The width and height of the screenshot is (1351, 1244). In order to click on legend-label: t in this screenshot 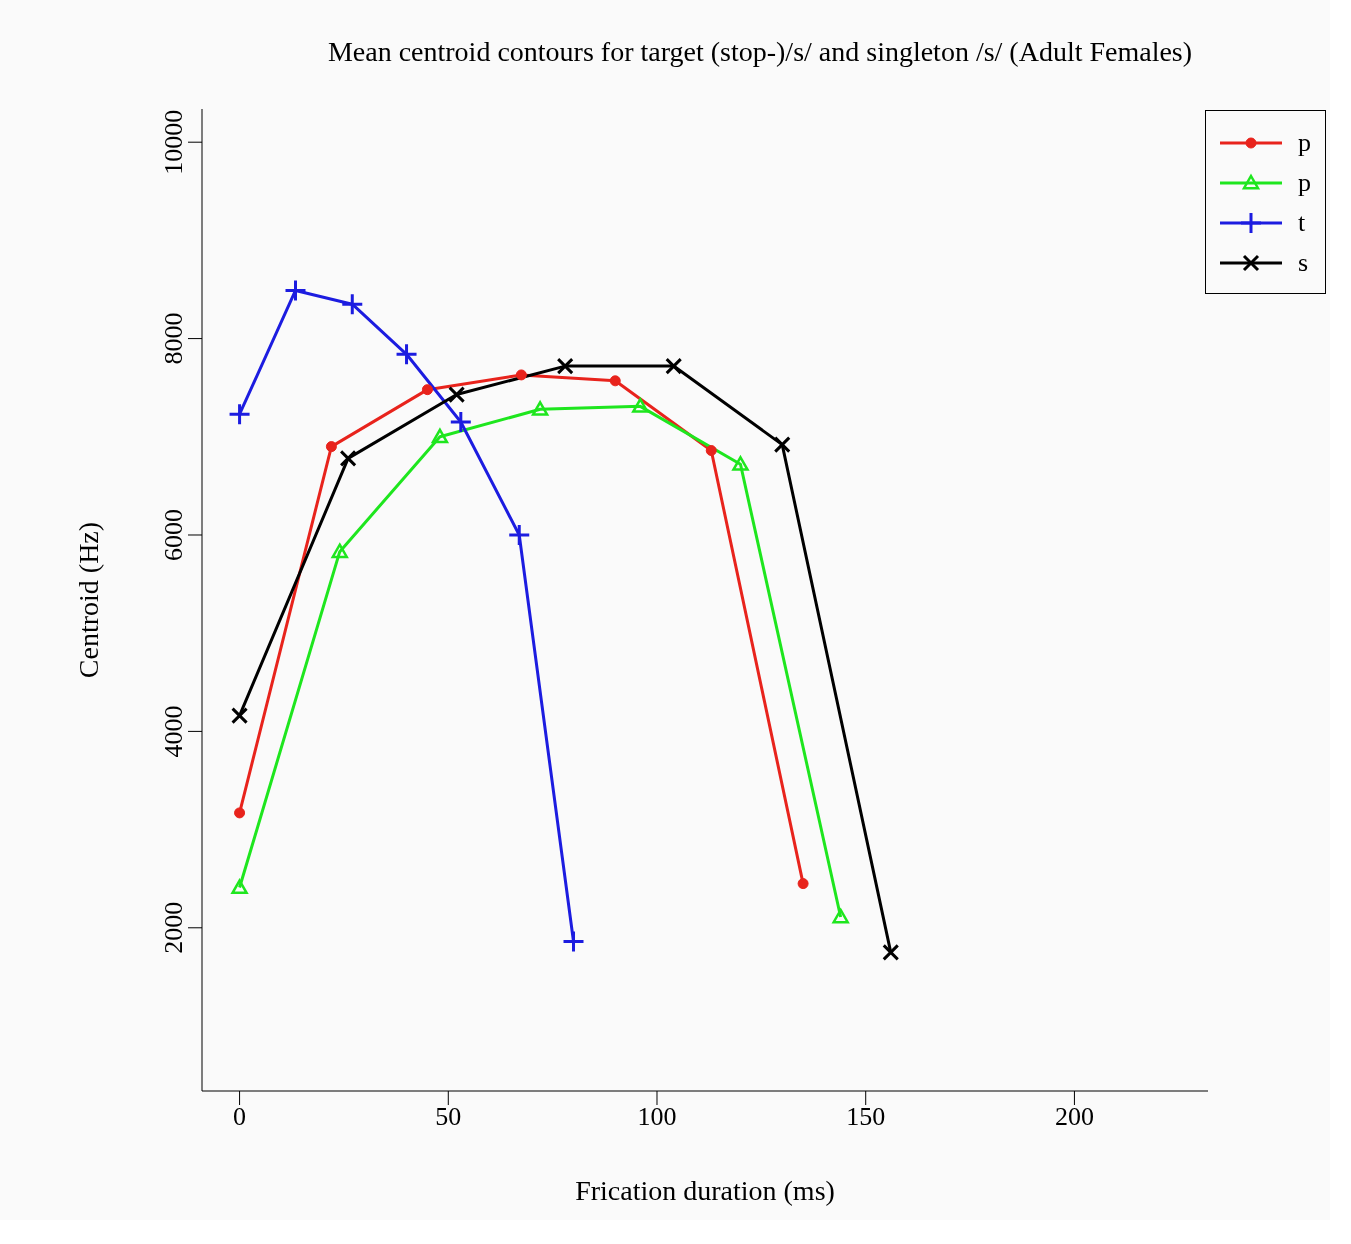, I will do `click(1302, 223)`.